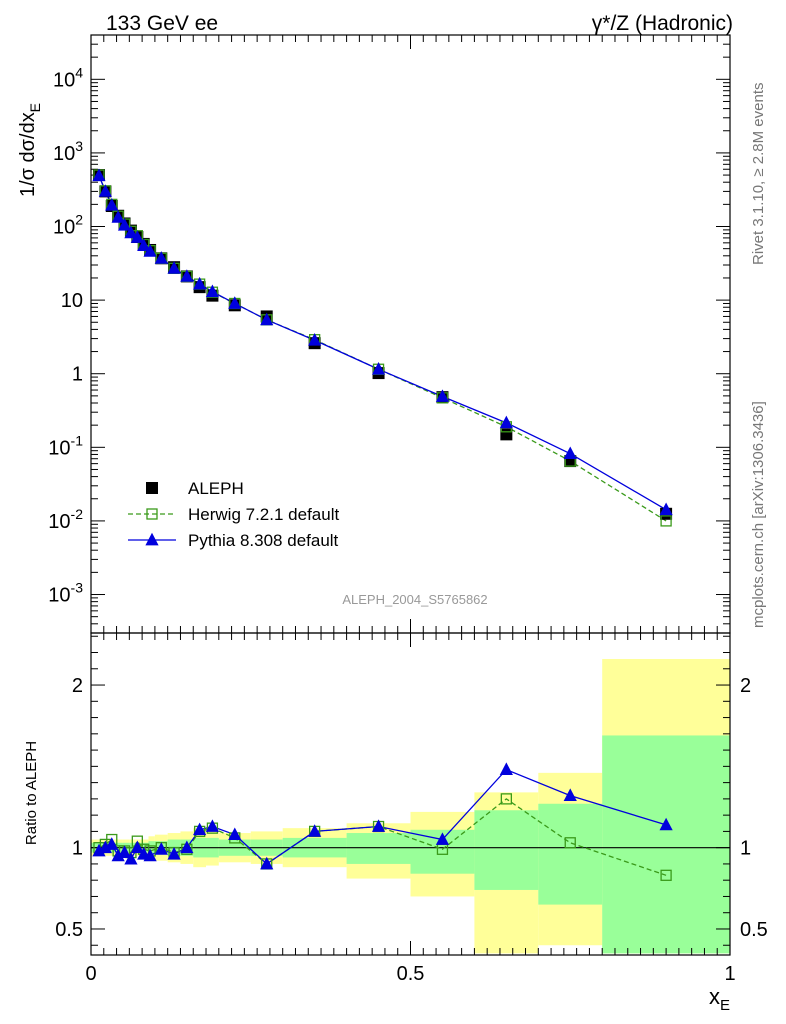 This screenshot has width=786, height=1024. What do you see at coordinates (666, 521) in the screenshot?
I see `herwig-point` at bounding box center [666, 521].